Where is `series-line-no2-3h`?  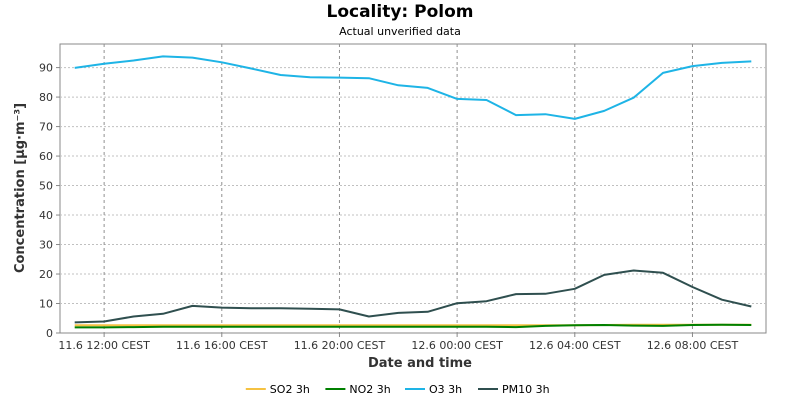
series-line-no2-3h is located at coordinates (413, 326).